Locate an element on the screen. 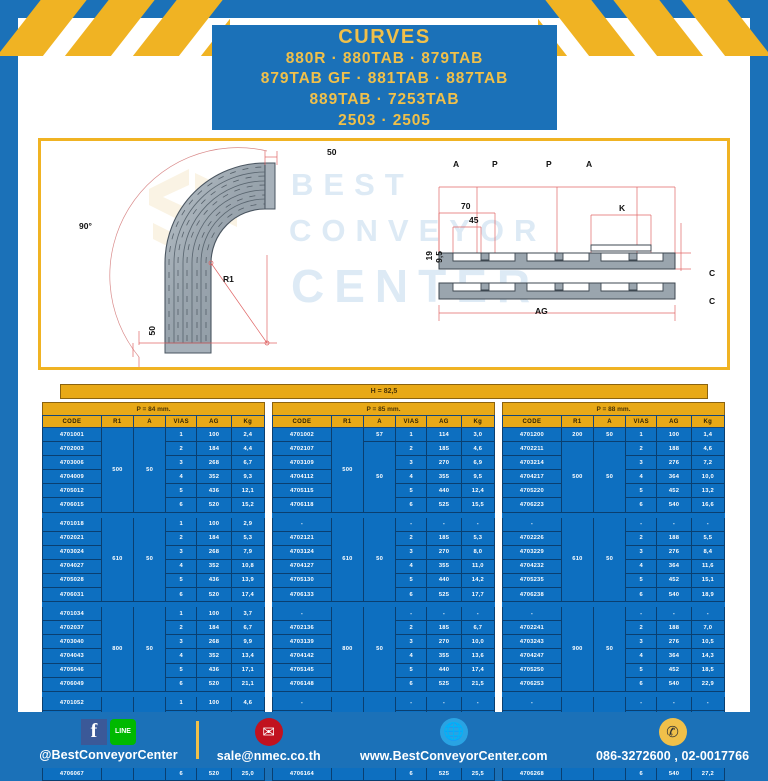  cell-vias: 2 is located at coordinates (641, 538).